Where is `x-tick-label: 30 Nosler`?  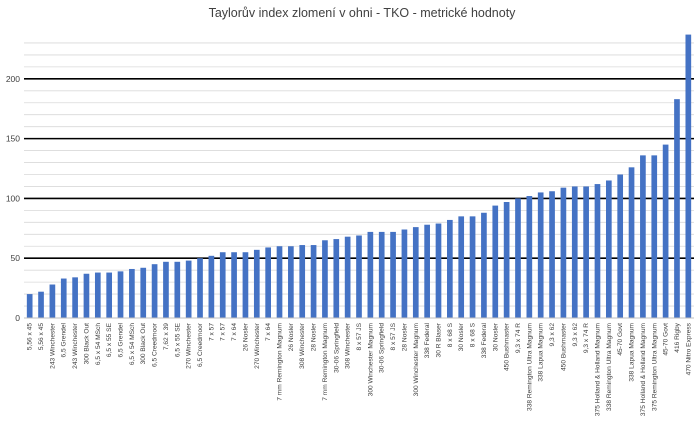
x-tick-label: 30 Nosler is located at coordinates (495, 336).